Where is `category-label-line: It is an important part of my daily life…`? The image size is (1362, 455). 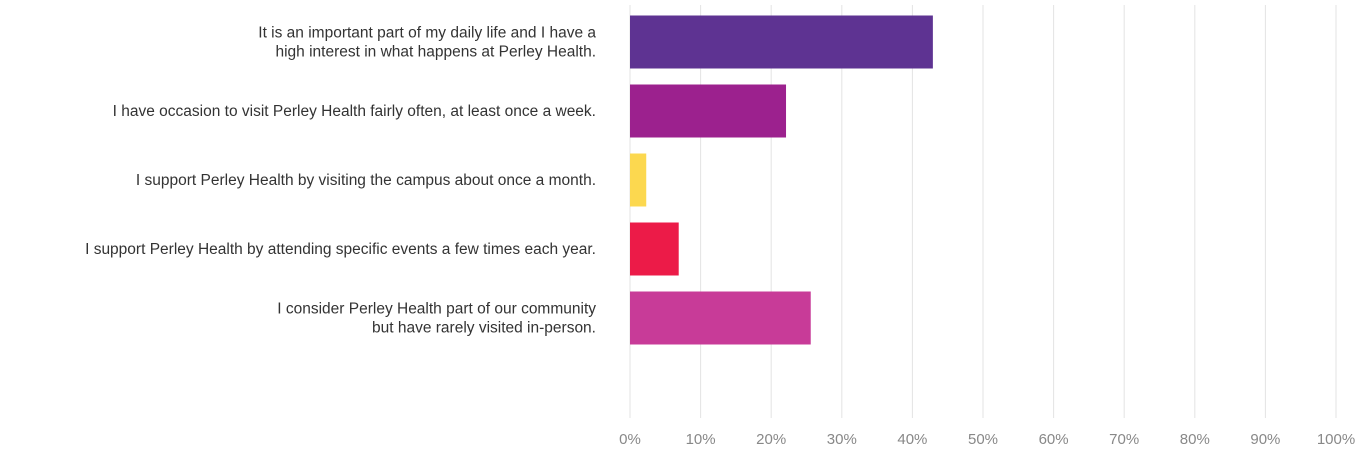 category-label-line: It is an important part of my daily life… is located at coordinates (427, 33).